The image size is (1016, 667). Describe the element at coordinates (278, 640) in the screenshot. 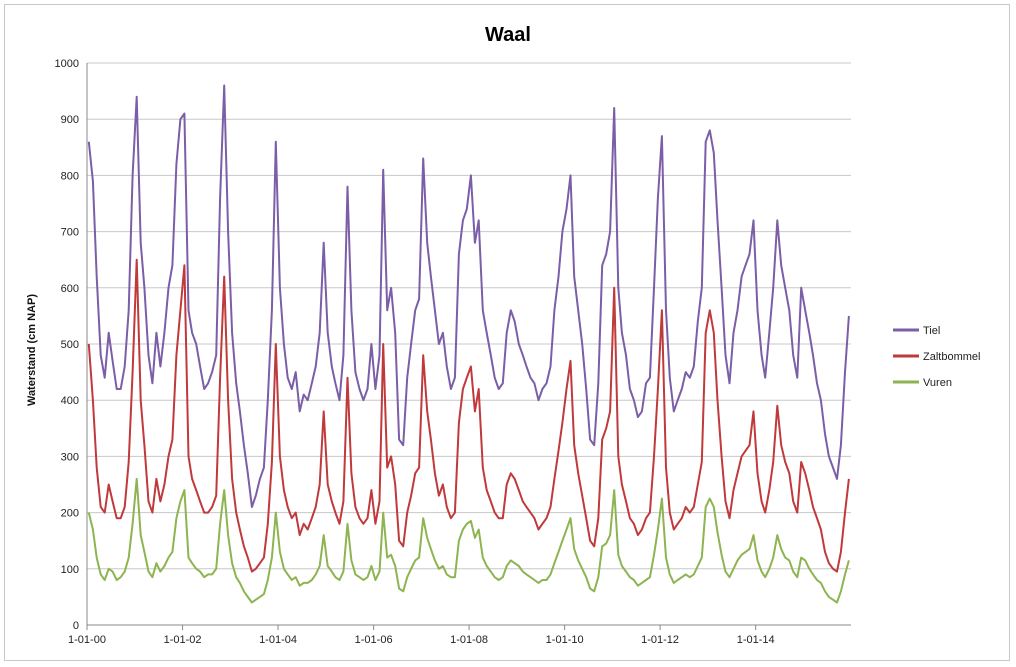

I see `x-tick-label: 1-01-04` at that location.